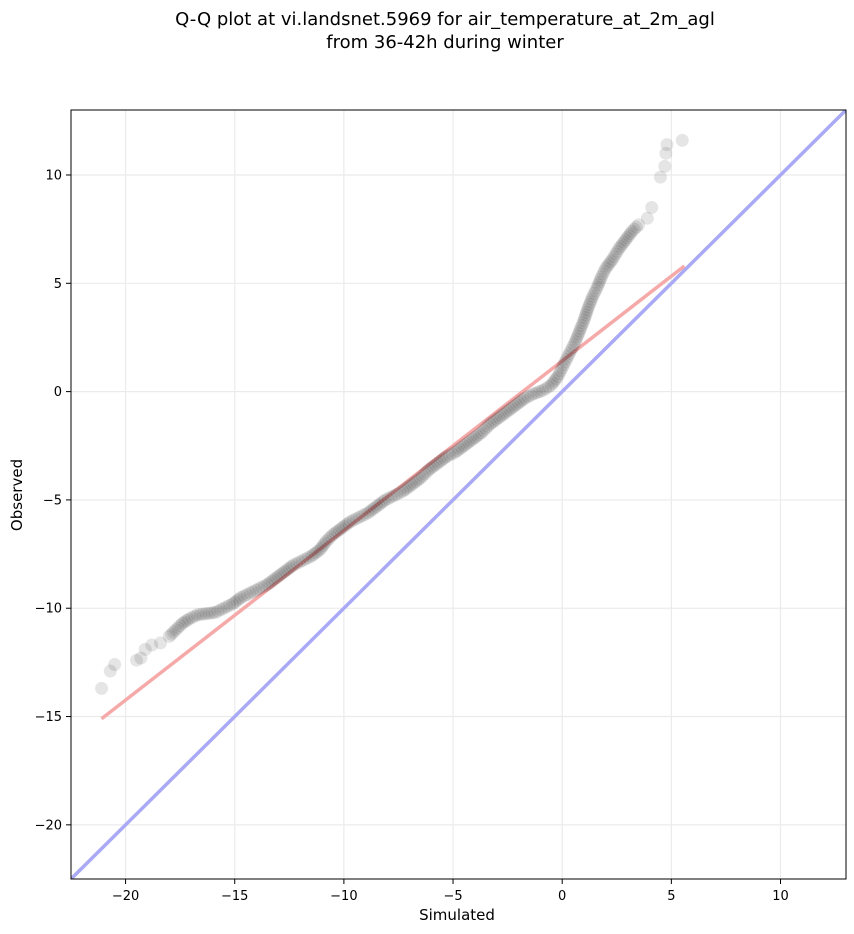  What do you see at coordinates (58, 284) in the screenshot?
I see `y-tick-label: 5` at bounding box center [58, 284].